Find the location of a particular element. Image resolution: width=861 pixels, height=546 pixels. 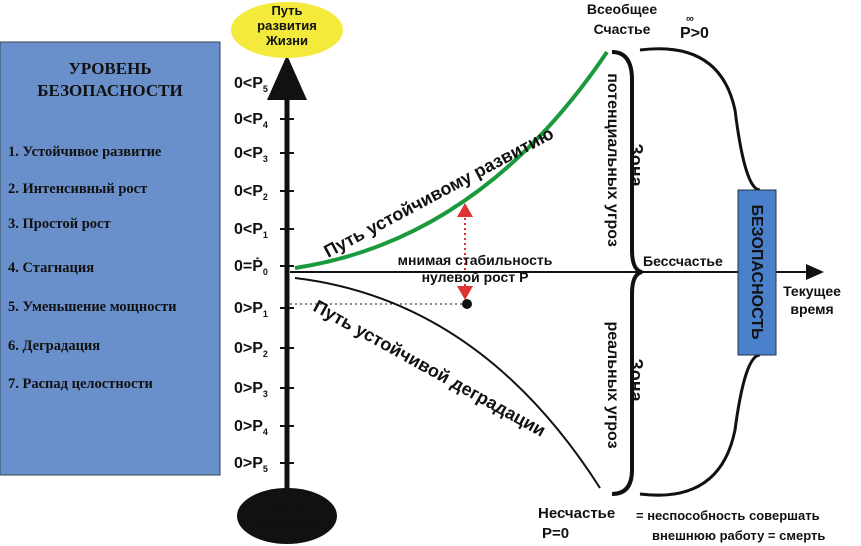

safety-box is located at coordinates (757, 272).